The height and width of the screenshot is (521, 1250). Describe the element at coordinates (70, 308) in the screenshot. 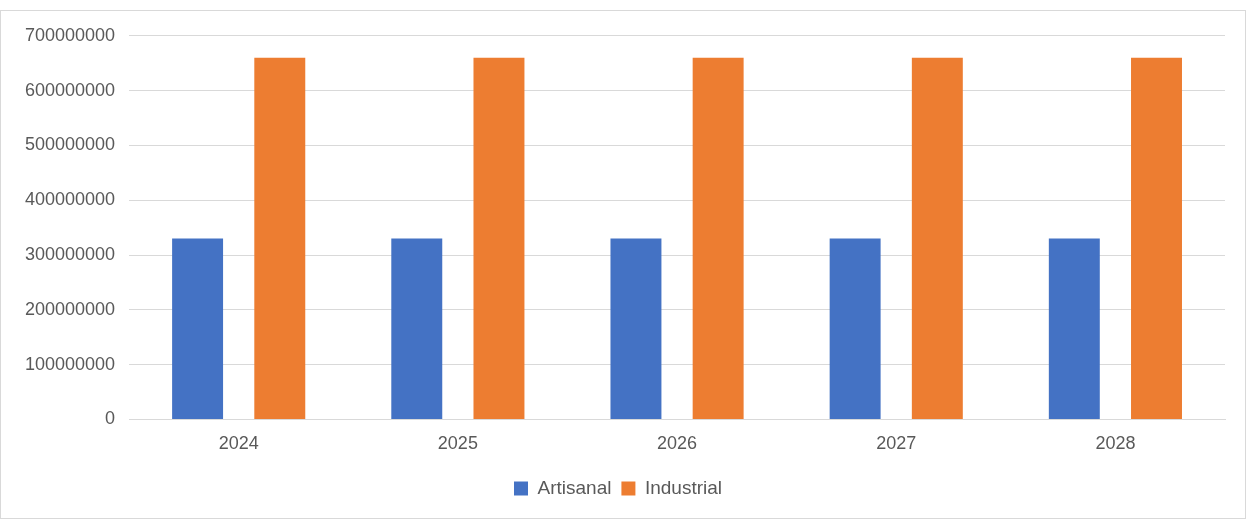

I see `y-tick-label: 200000000` at that location.